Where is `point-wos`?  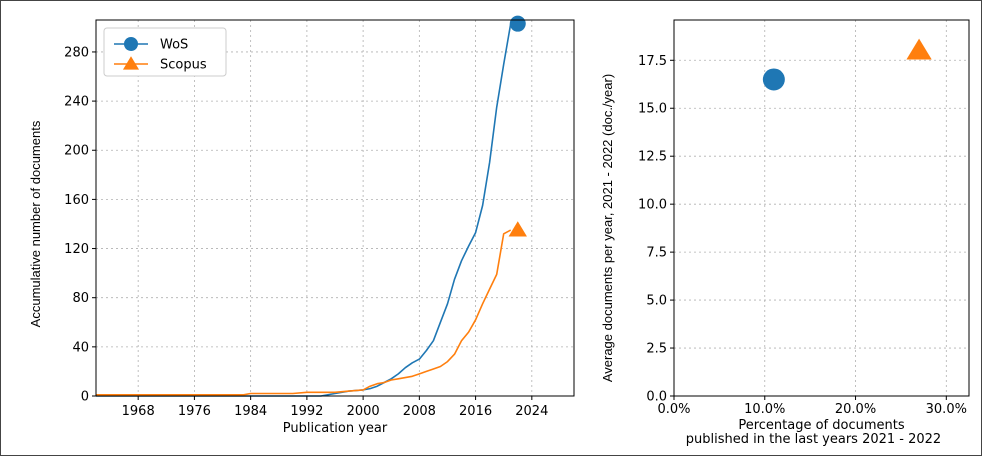 point-wos is located at coordinates (773, 79).